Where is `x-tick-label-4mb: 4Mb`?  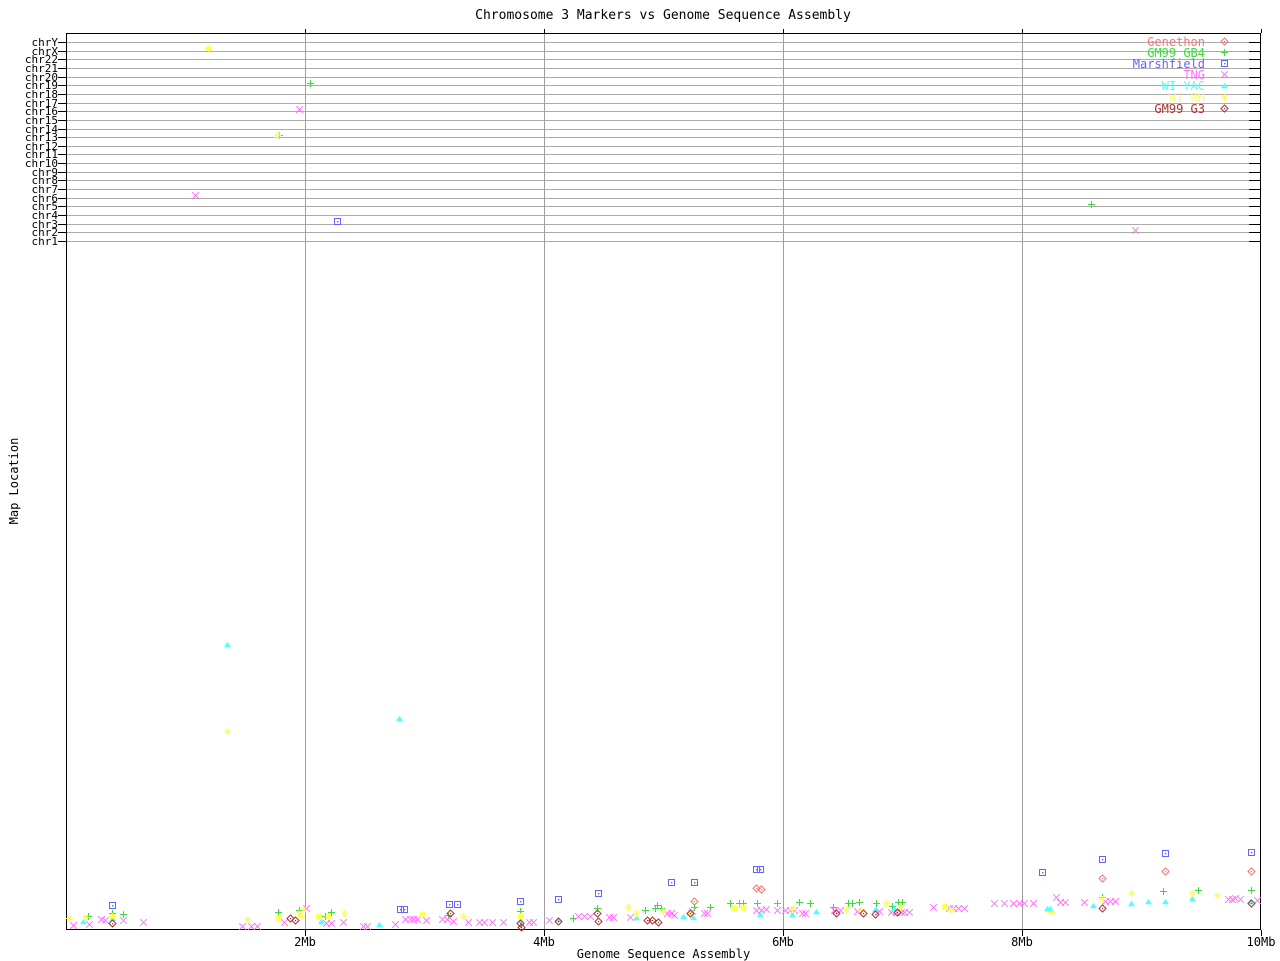 x-tick-label-4mb: 4Mb is located at coordinates (544, 942).